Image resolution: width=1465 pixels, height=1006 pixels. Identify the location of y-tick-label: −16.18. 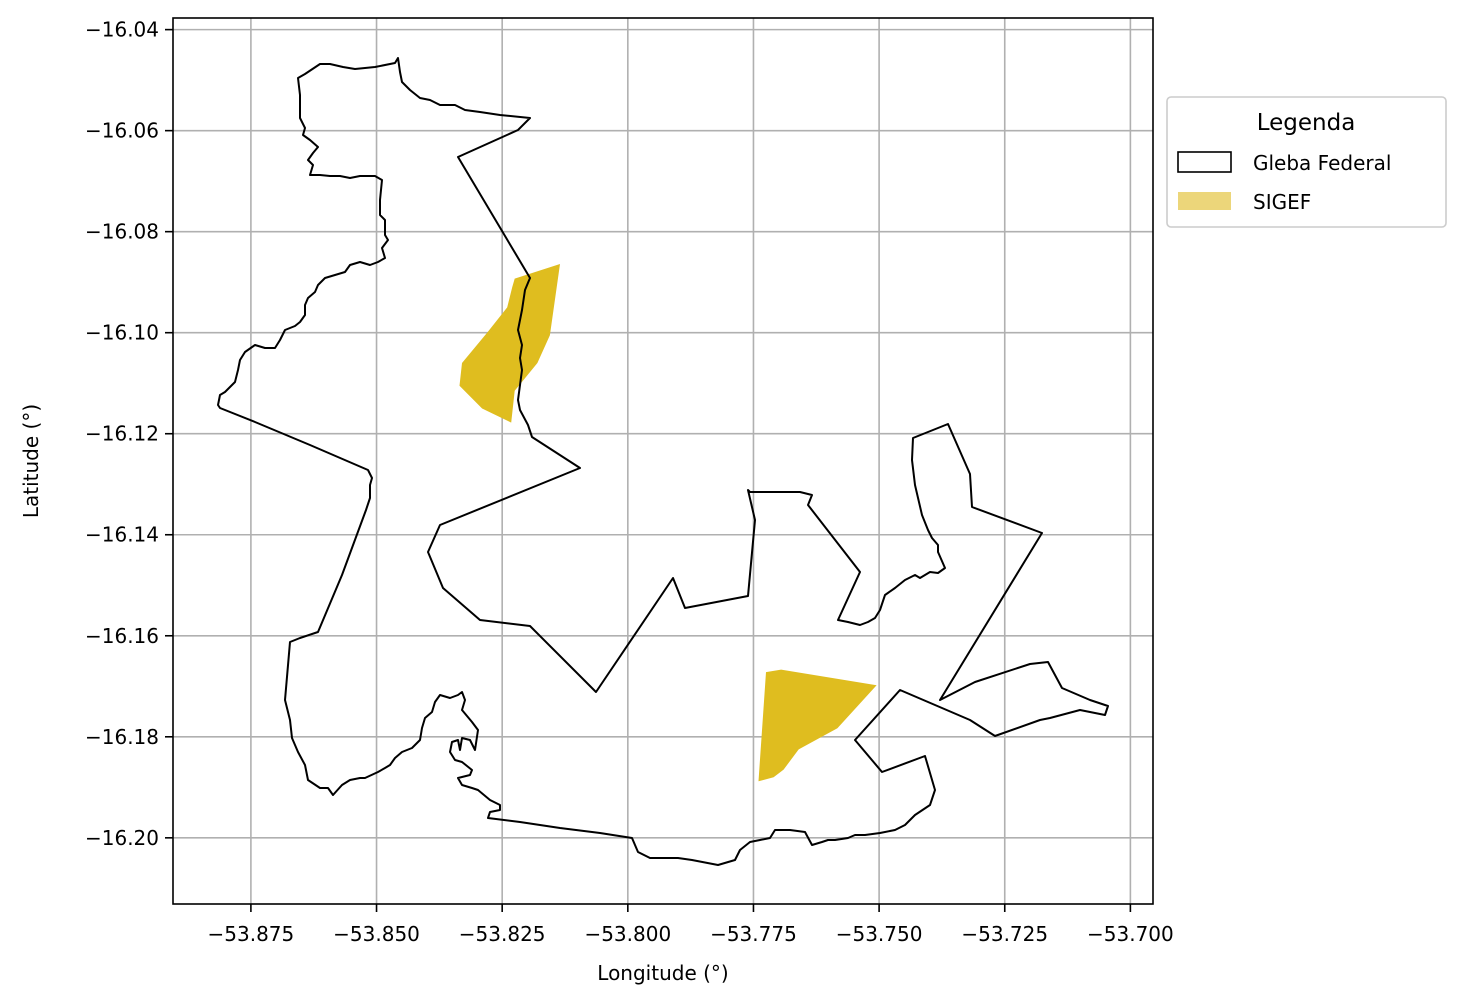
(122, 737).